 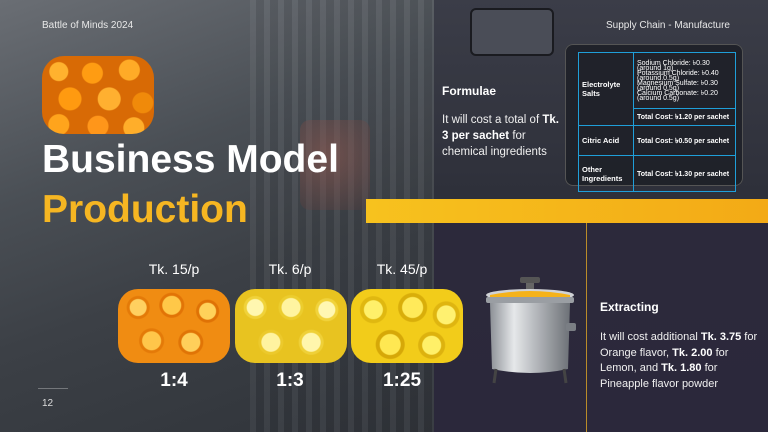 I want to click on page-number: 12, so click(x=48, y=403).